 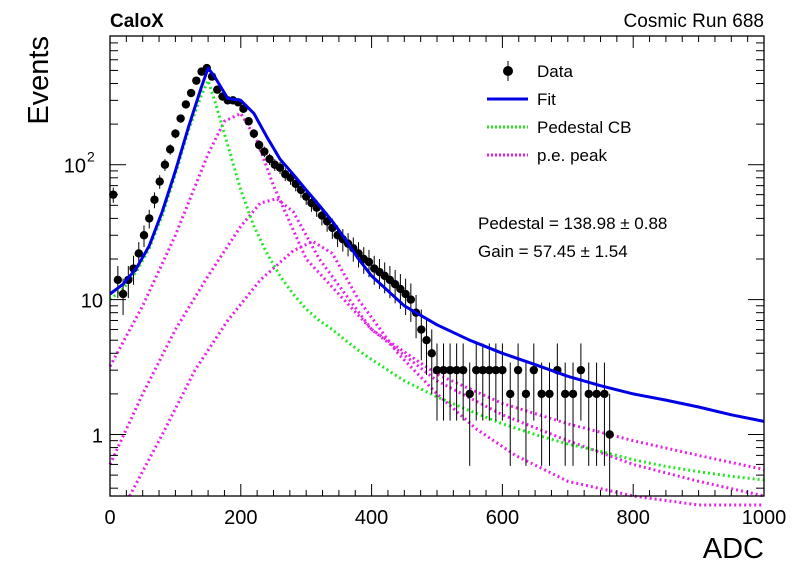 What do you see at coordinates (584, 127) in the screenshot?
I see `legend-label-pedestal-cb: Pedestal CB` at bounding box center [584, 127].